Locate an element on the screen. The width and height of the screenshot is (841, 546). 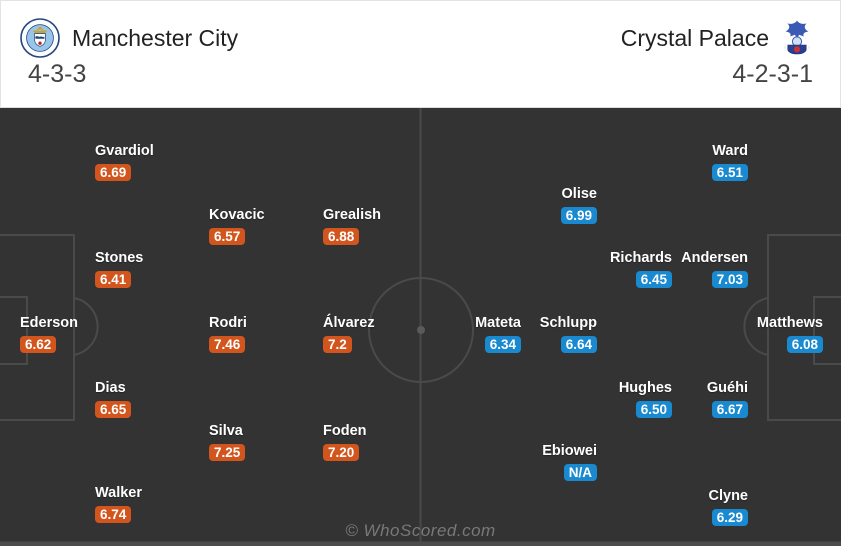
player-rating: N/A is located at coordinates (580, 472).